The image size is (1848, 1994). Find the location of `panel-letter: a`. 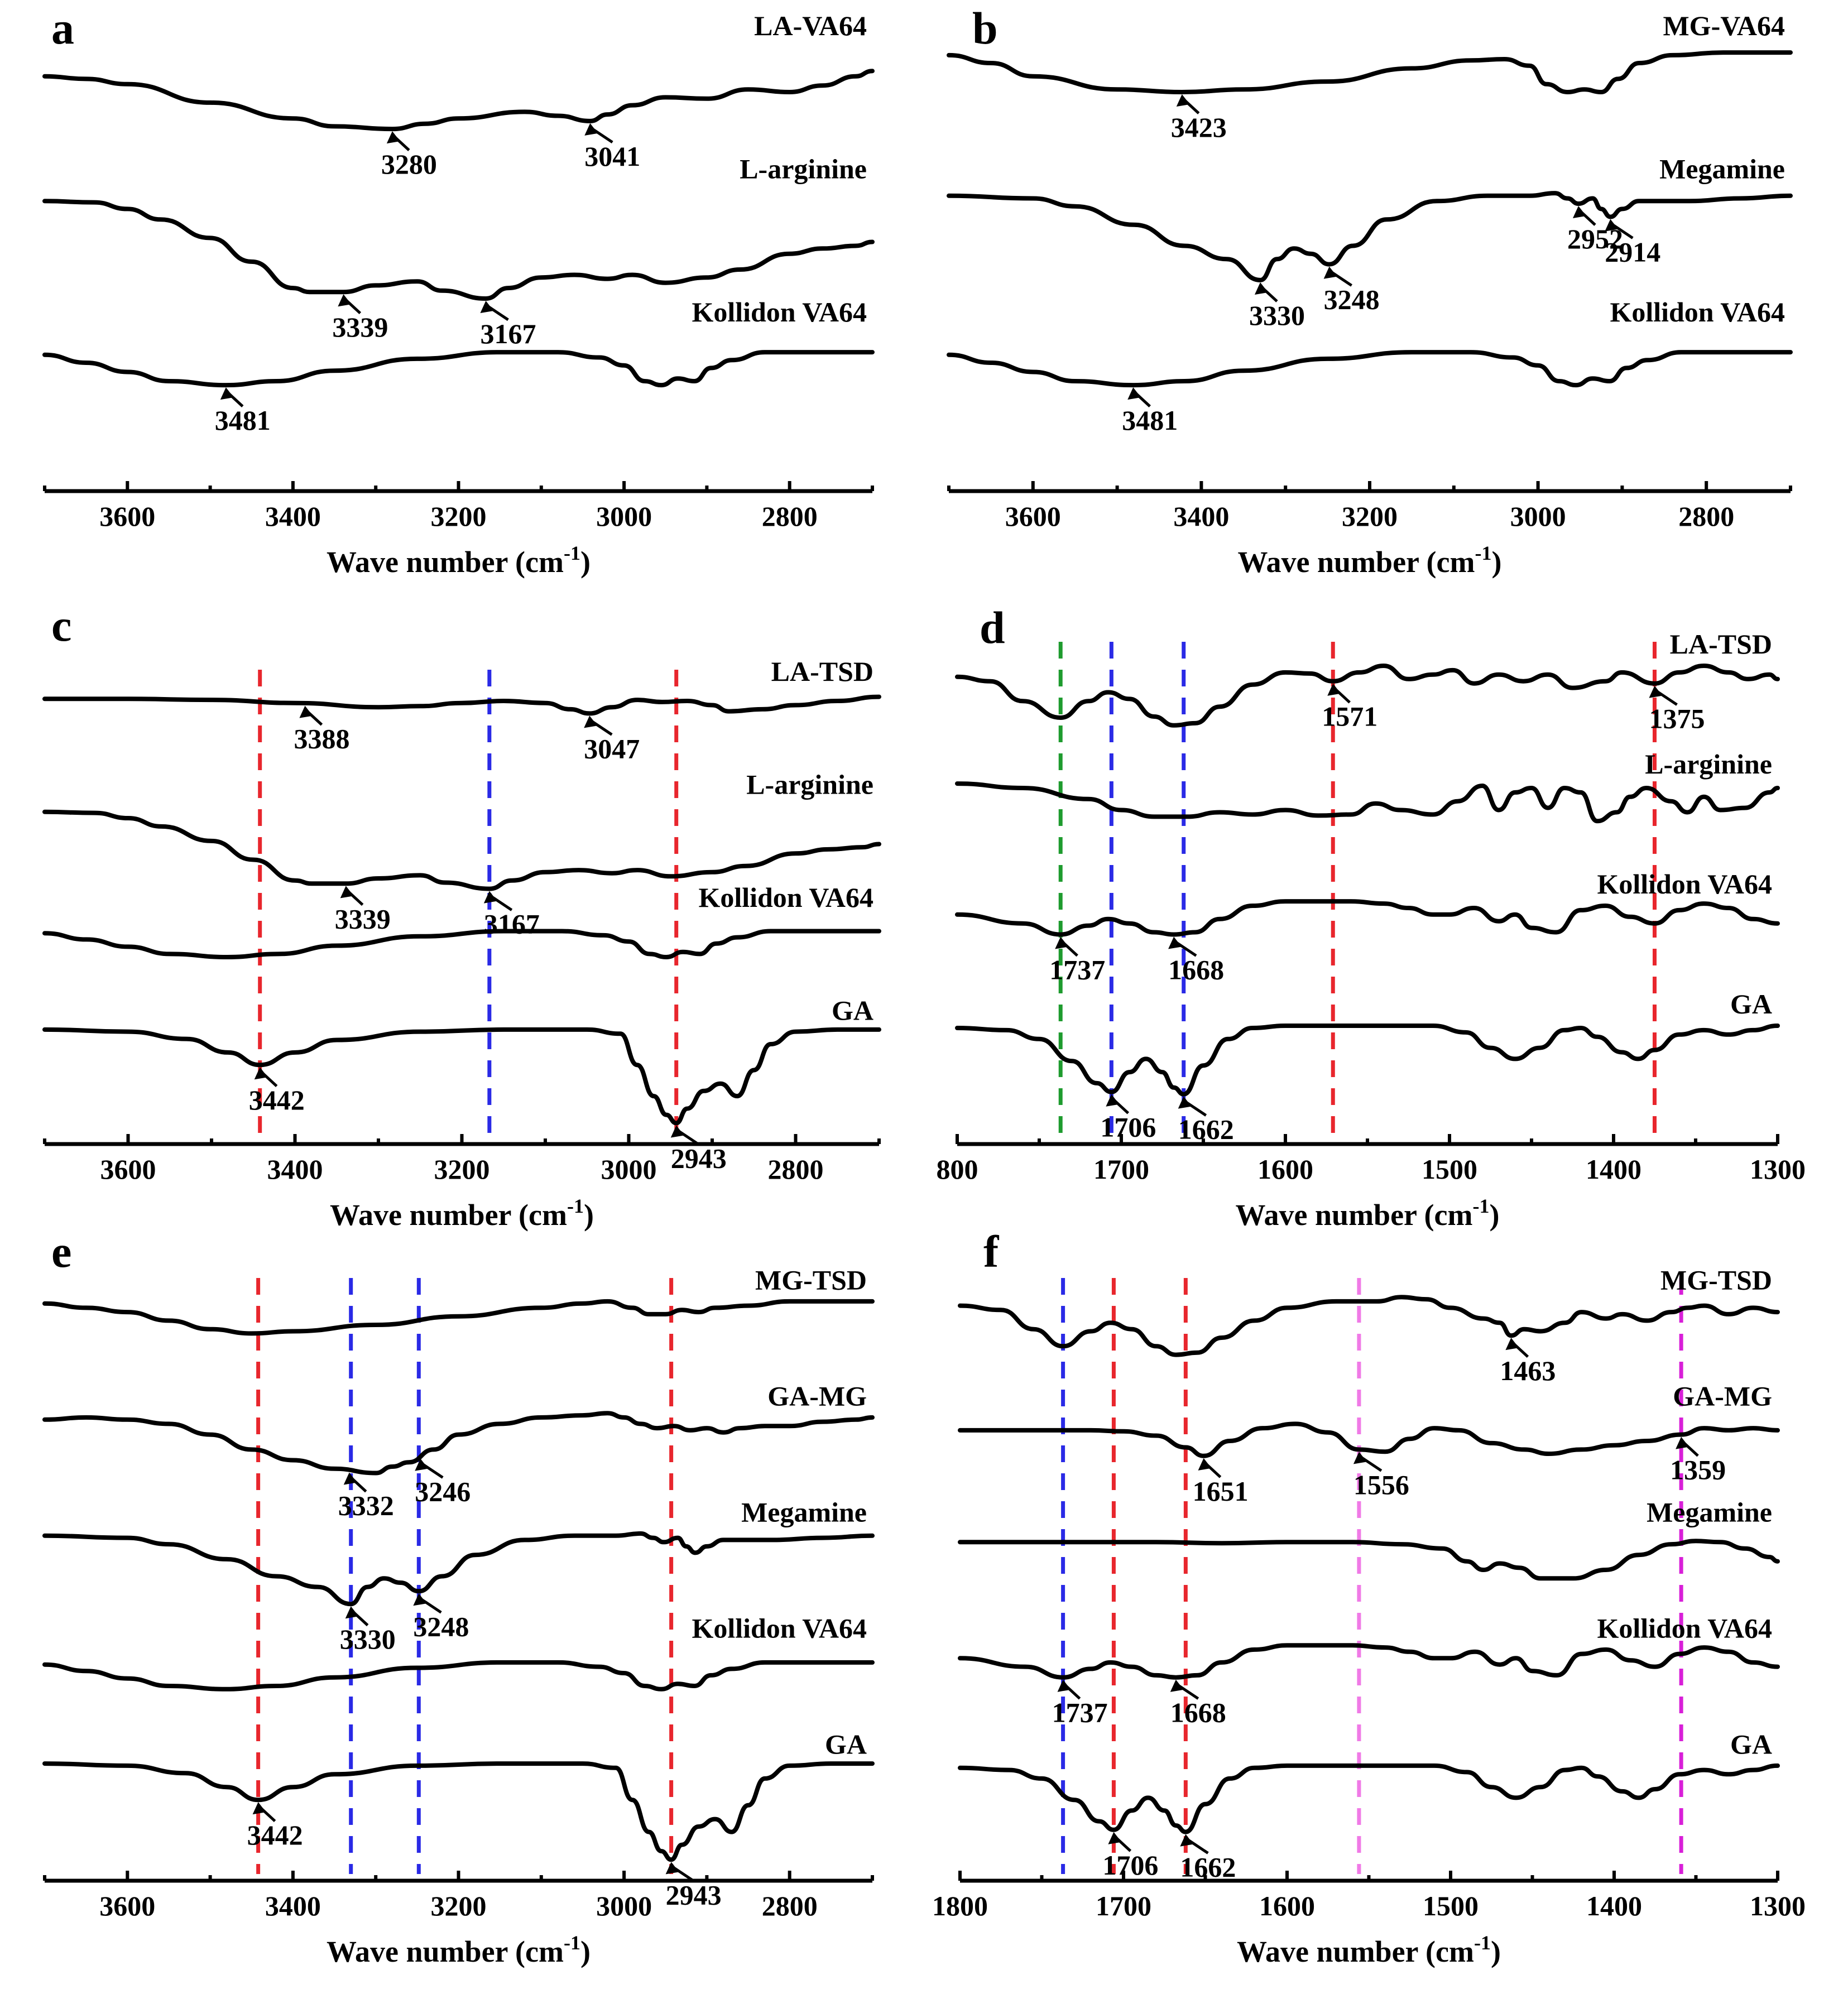

panel-letter: a is located at coordinates (62, 28).